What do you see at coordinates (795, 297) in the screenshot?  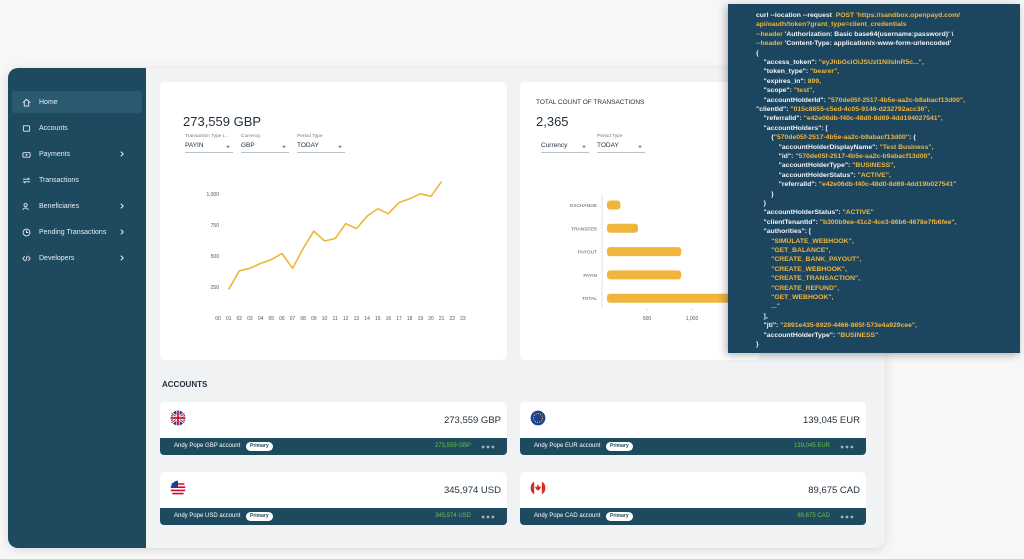 I see `code-token: "GET_WEBHOOK",` at bounding box center [795, 297].